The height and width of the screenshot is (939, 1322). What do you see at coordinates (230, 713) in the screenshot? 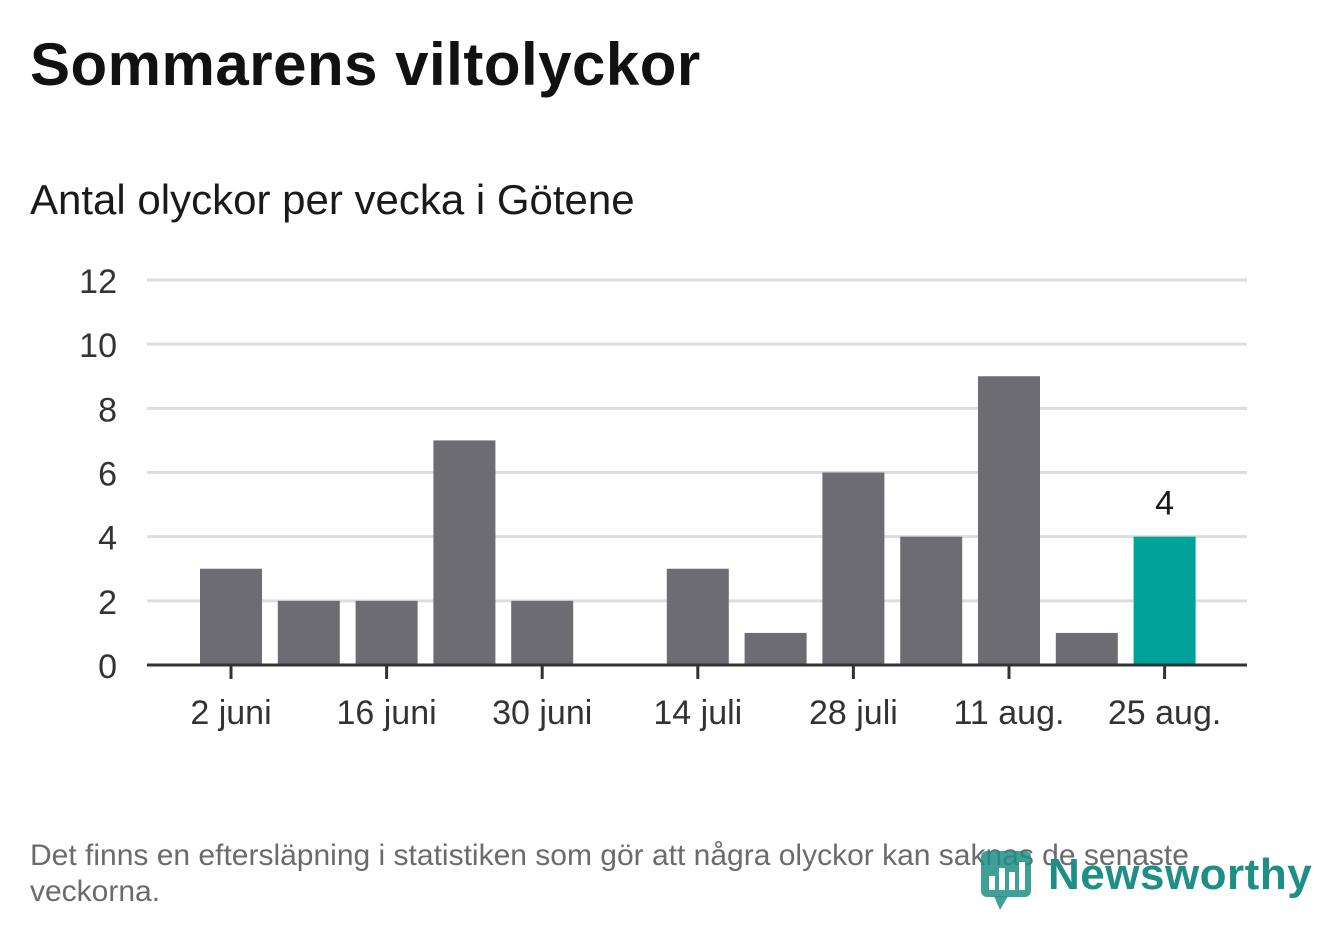
I see `x-tick-label: 2 juni` at bounding box center [230, 713].